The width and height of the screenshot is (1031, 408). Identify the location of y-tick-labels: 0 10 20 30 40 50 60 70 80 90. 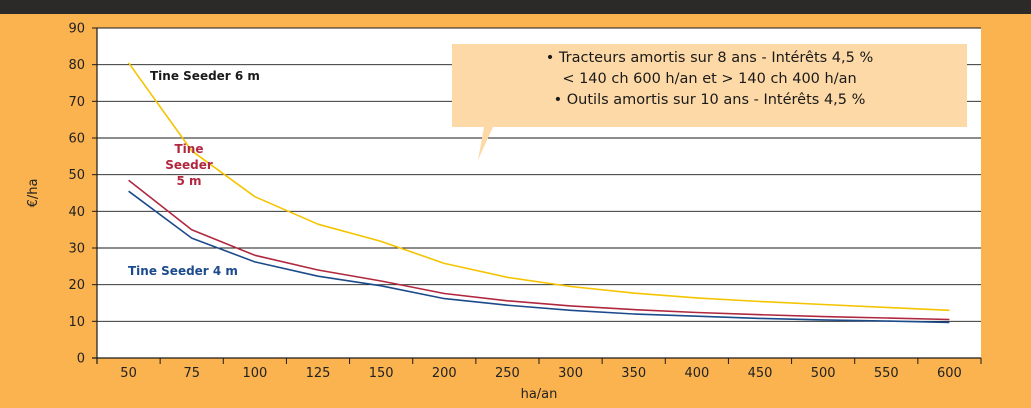
(76, 194).